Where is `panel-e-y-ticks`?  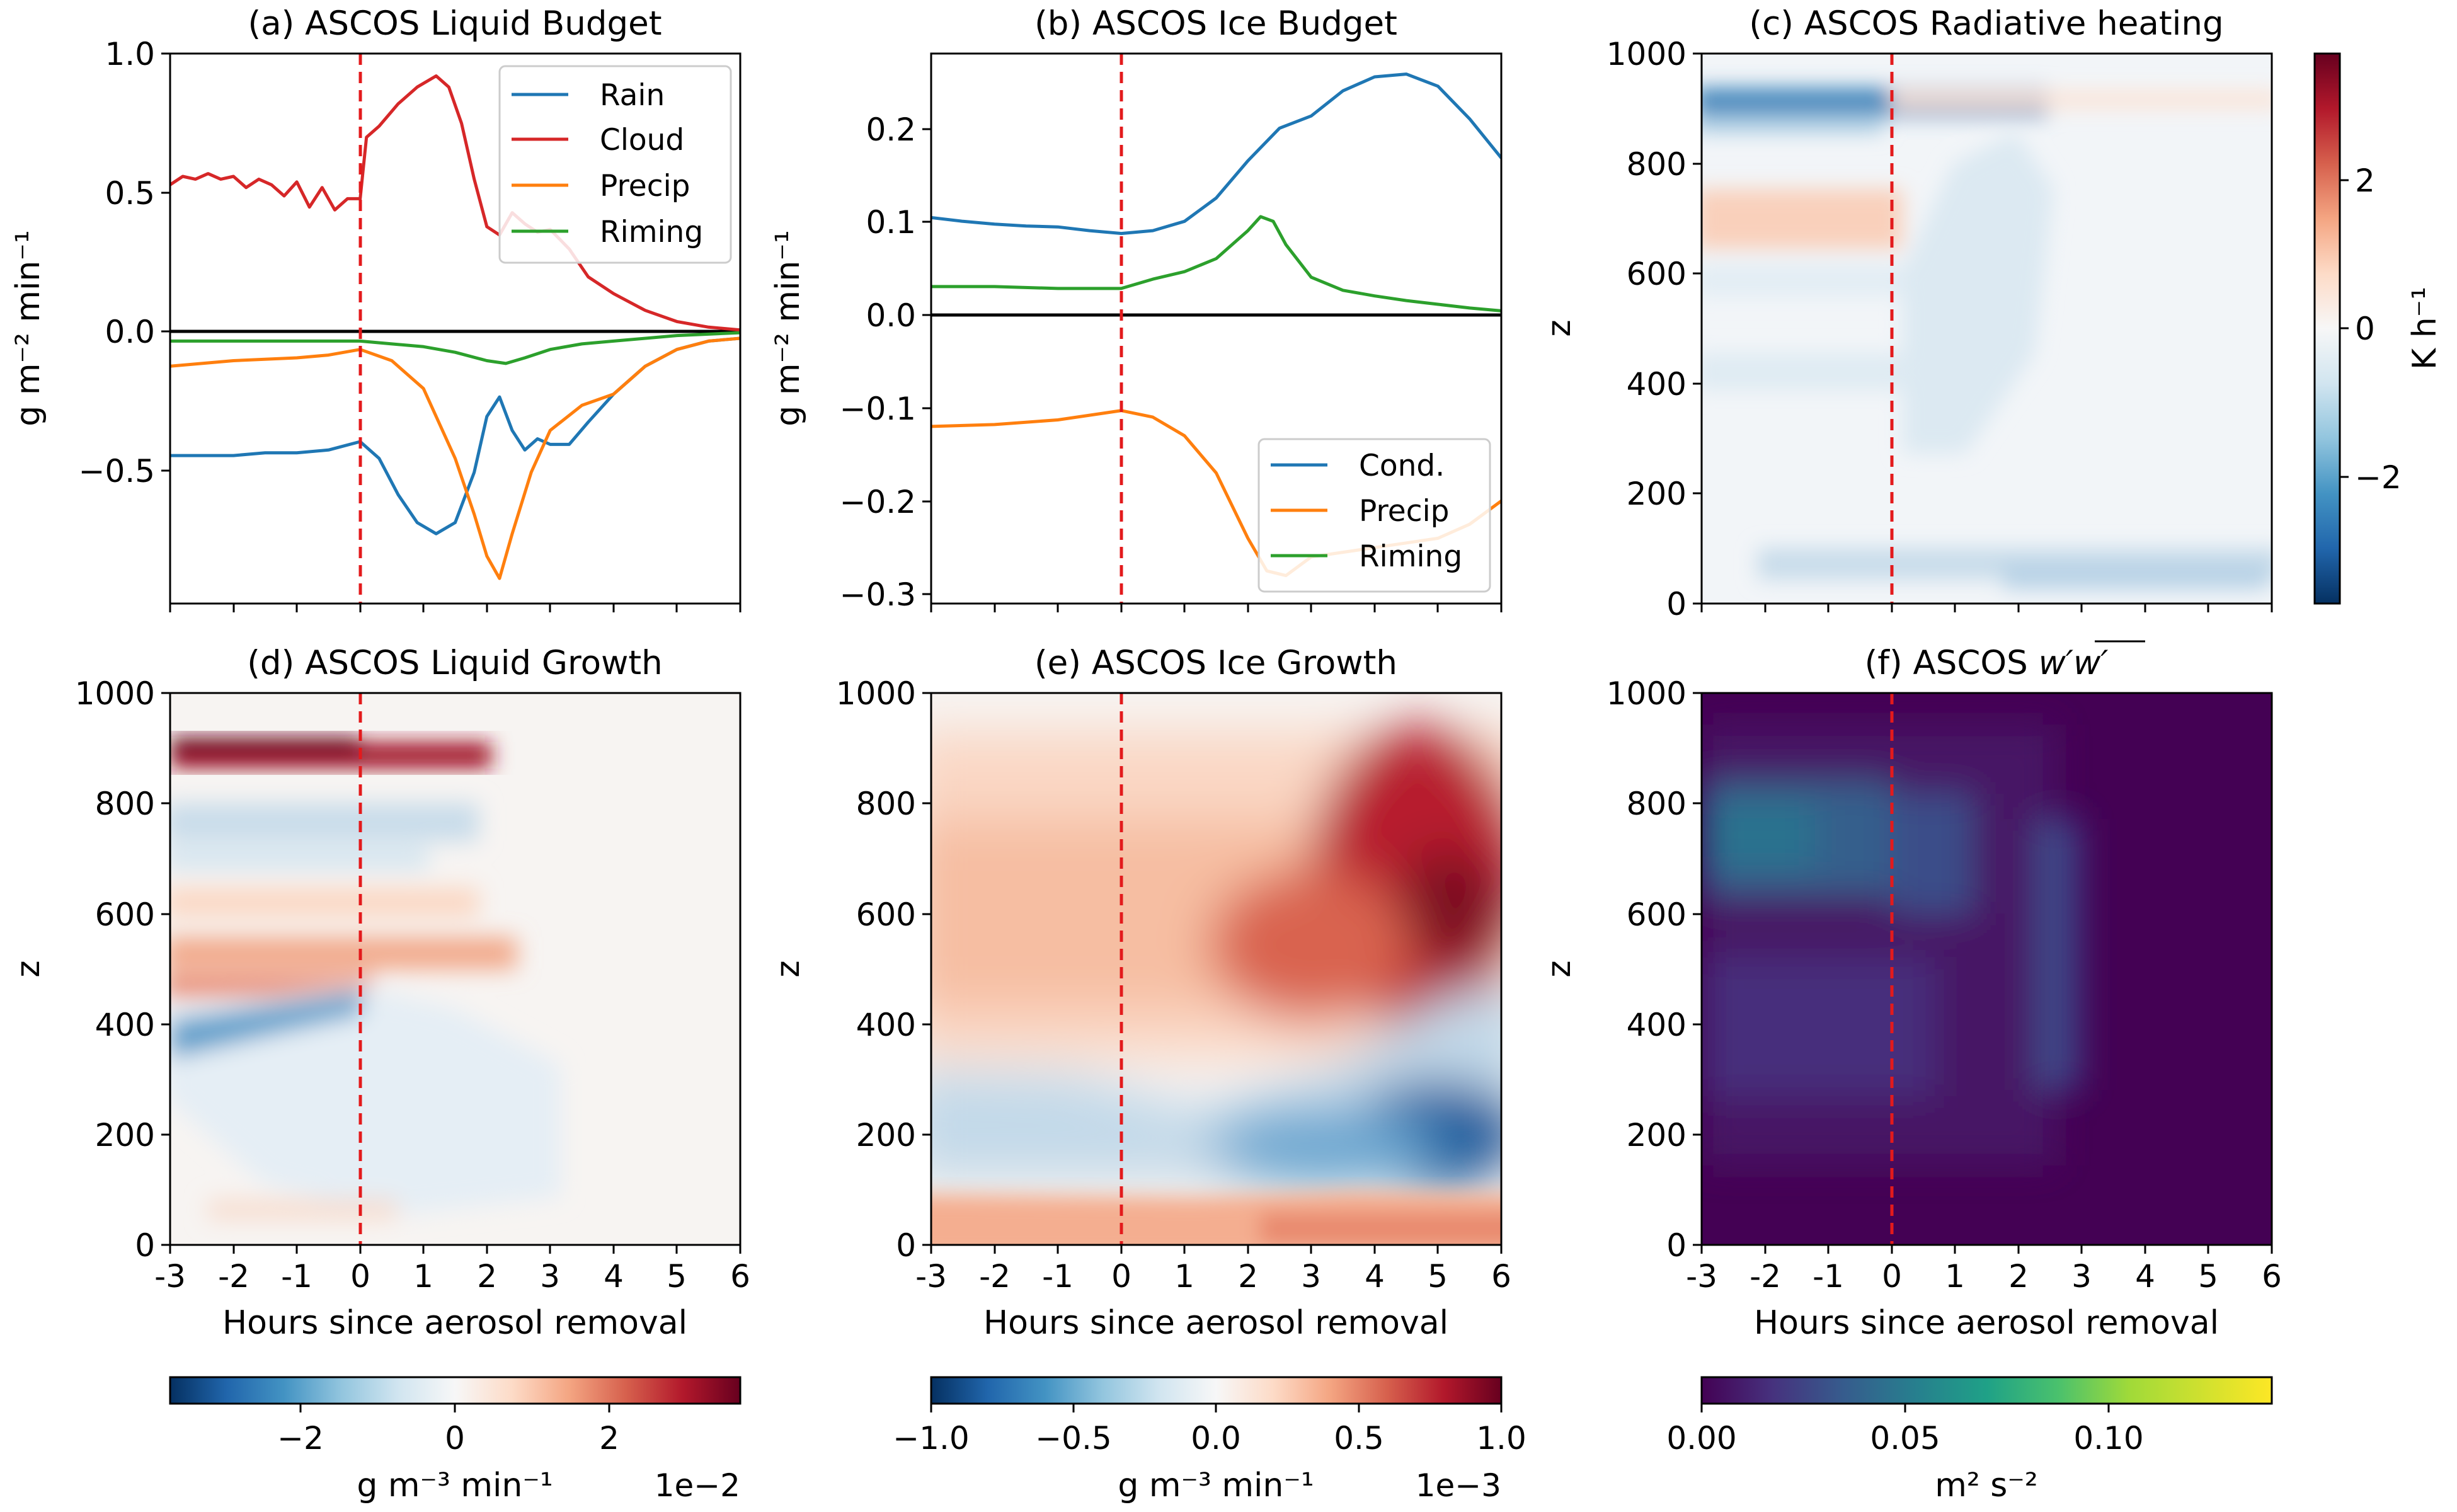
panel-e-y-ticks is located at coordinates (926, 969).